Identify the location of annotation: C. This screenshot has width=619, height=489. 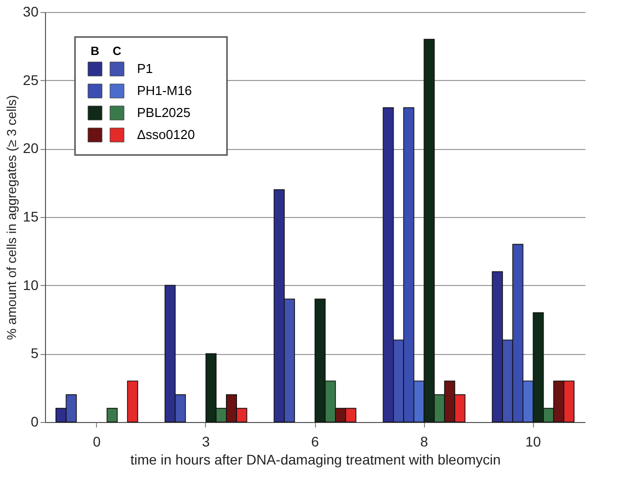
(117, 51).